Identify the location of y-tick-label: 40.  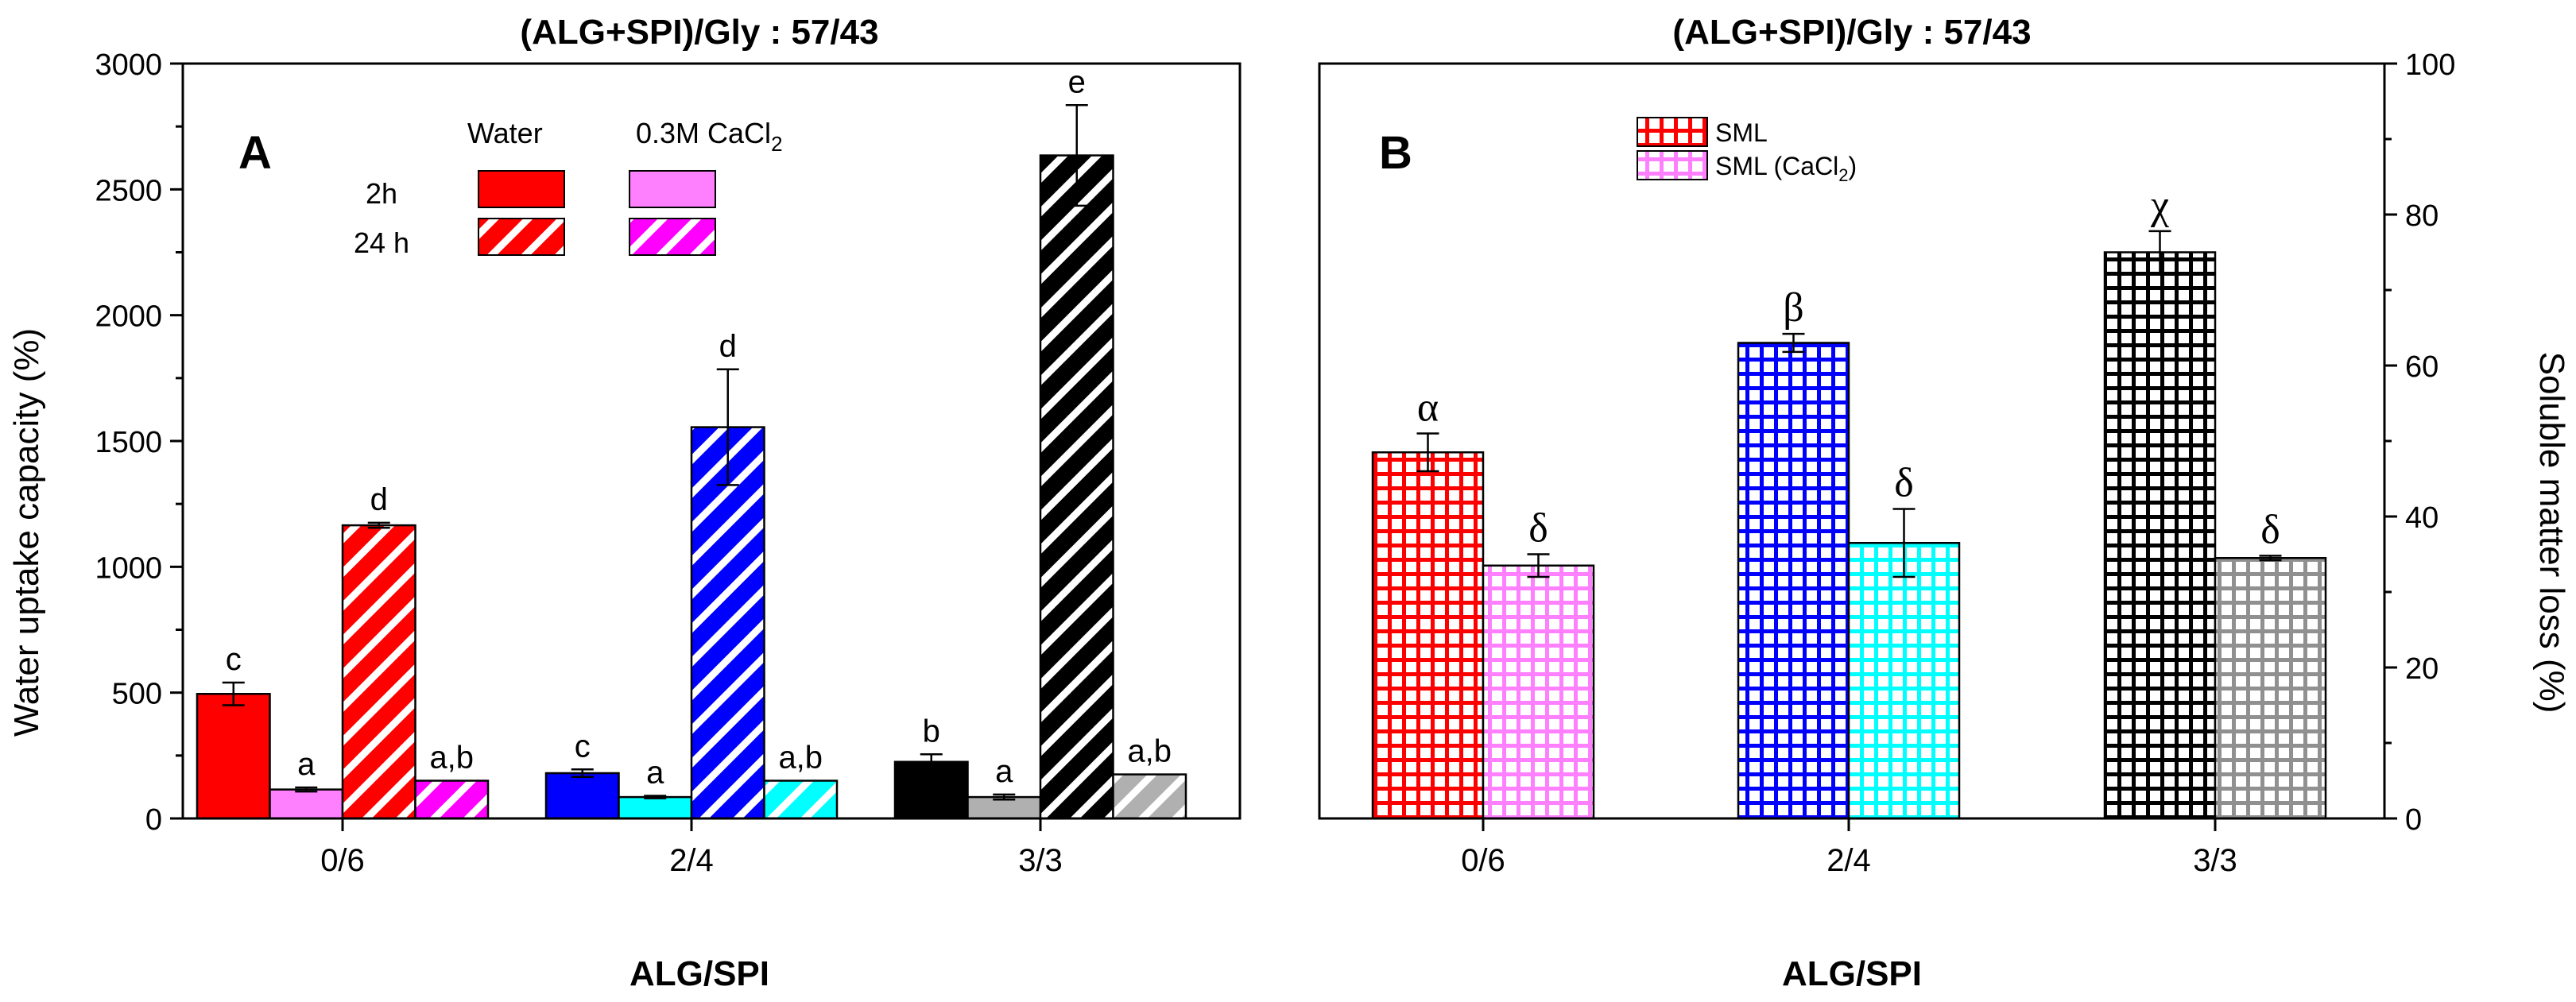
(2421, 518).